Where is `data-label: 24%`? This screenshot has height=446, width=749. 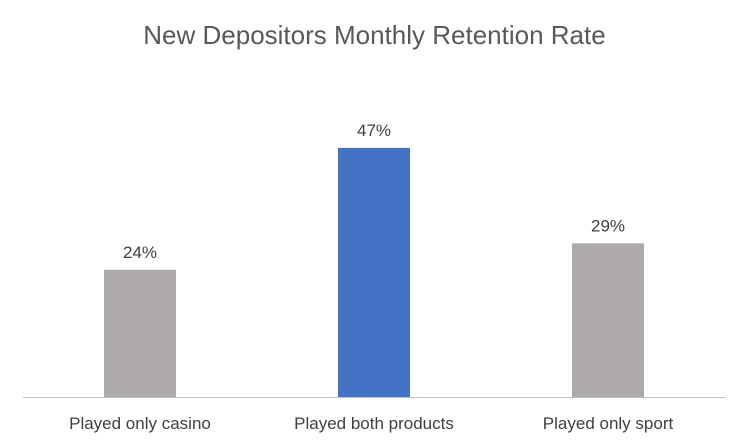 data-label: 24% is located at coordinates (140, 252).